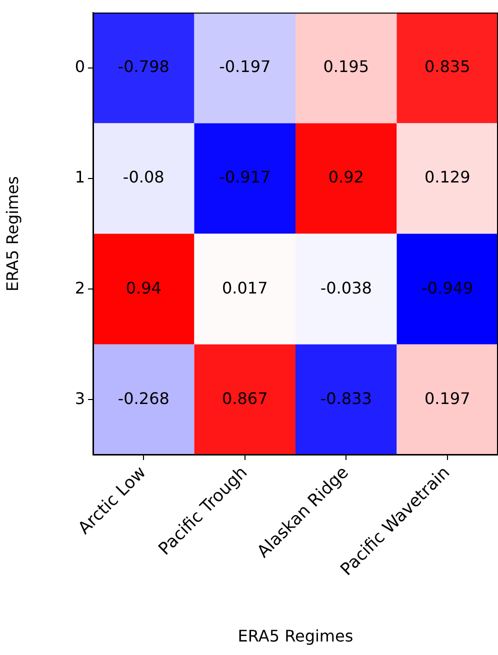 The image size is (498, 655). I want to click on y-tick-label: 0, so click(79, 66).